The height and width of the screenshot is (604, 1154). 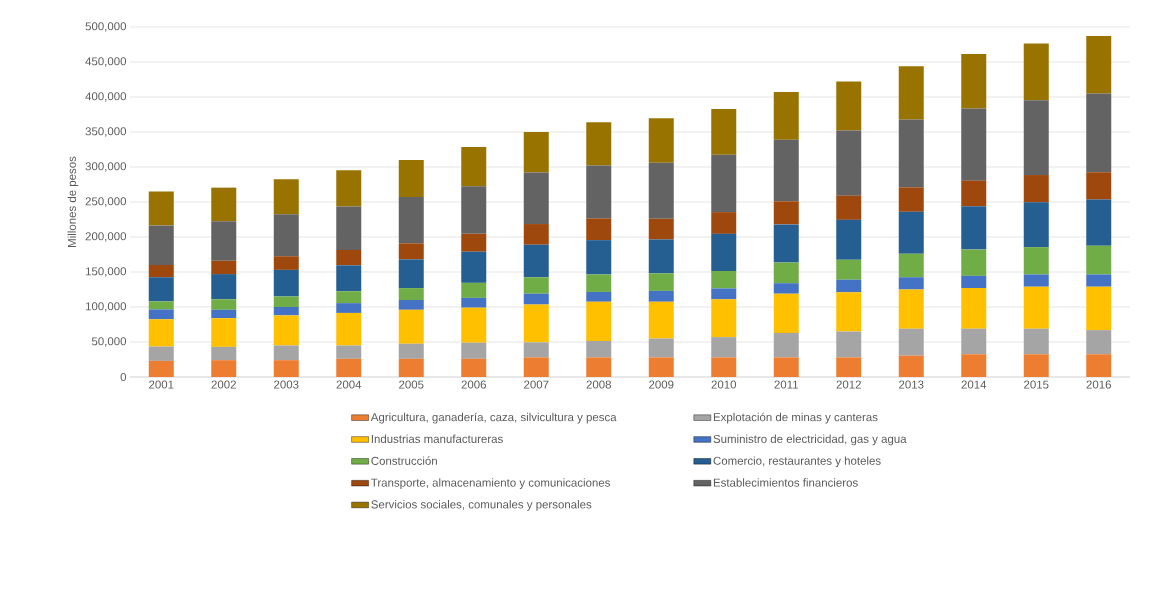 I want to click on y-tick-label: 300,000, so click(x=106, y=167).